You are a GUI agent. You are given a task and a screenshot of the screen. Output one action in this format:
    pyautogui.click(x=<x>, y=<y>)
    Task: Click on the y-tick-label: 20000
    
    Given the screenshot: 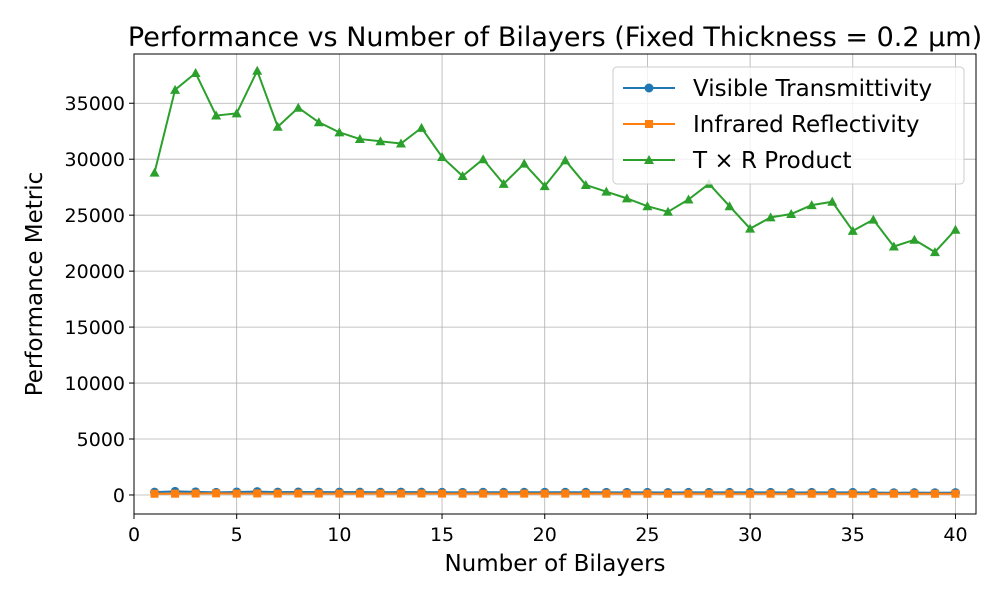 What is the action you would take?
    pyautogui.click(x=95, y=272)
    